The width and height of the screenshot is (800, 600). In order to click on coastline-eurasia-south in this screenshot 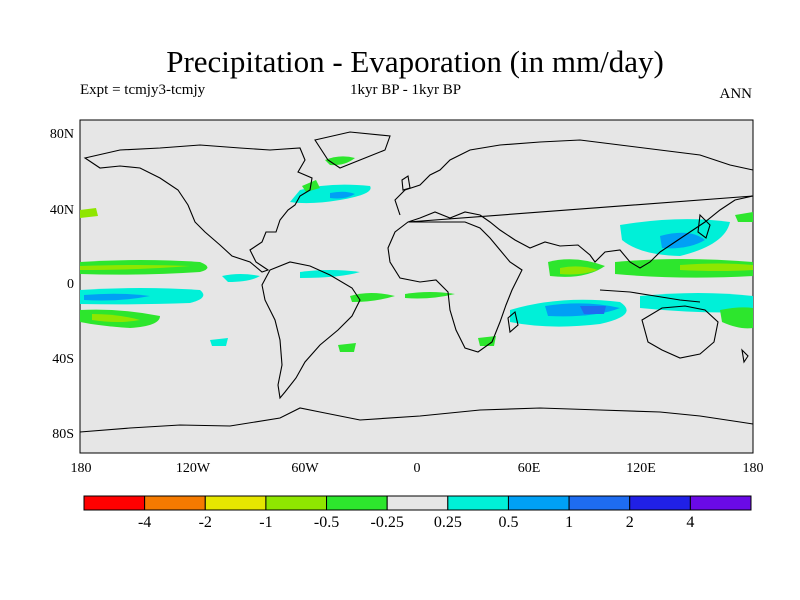, I will do `click(580, 232)`.